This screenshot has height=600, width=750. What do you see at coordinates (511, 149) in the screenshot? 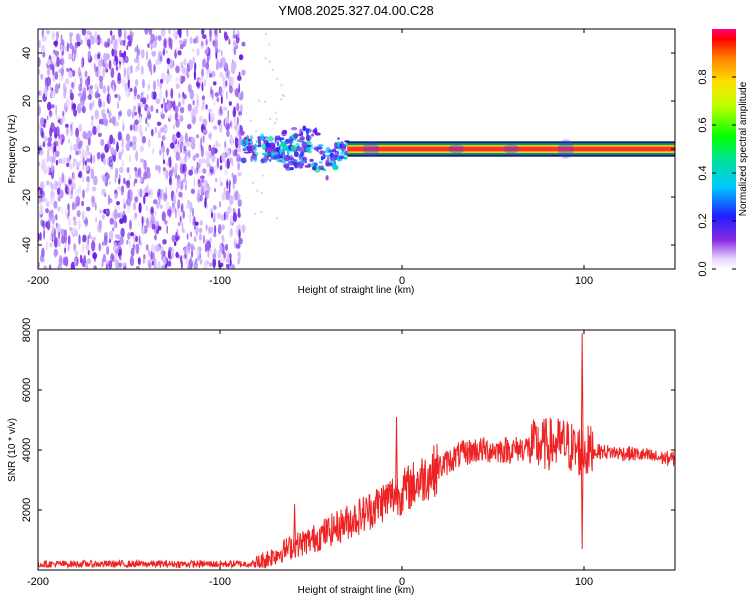
I see `carrier-line` at bounding box center [511, 149].